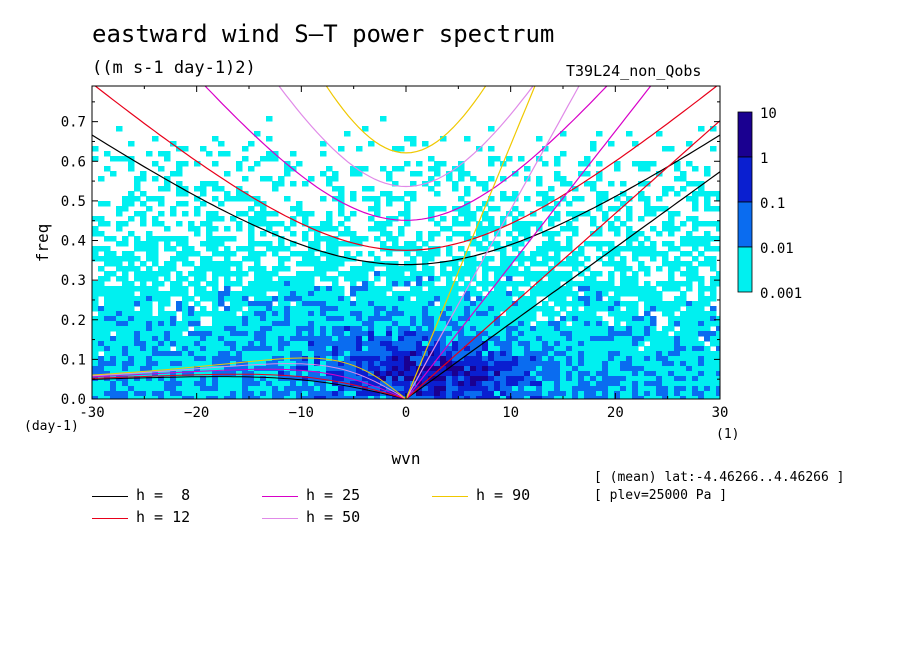 The width and height of the screenshot is (904, 654). Describe the element at coordinates (51, 426) in the screenshot. I see `y-unit-label: (day-1)` at that location.